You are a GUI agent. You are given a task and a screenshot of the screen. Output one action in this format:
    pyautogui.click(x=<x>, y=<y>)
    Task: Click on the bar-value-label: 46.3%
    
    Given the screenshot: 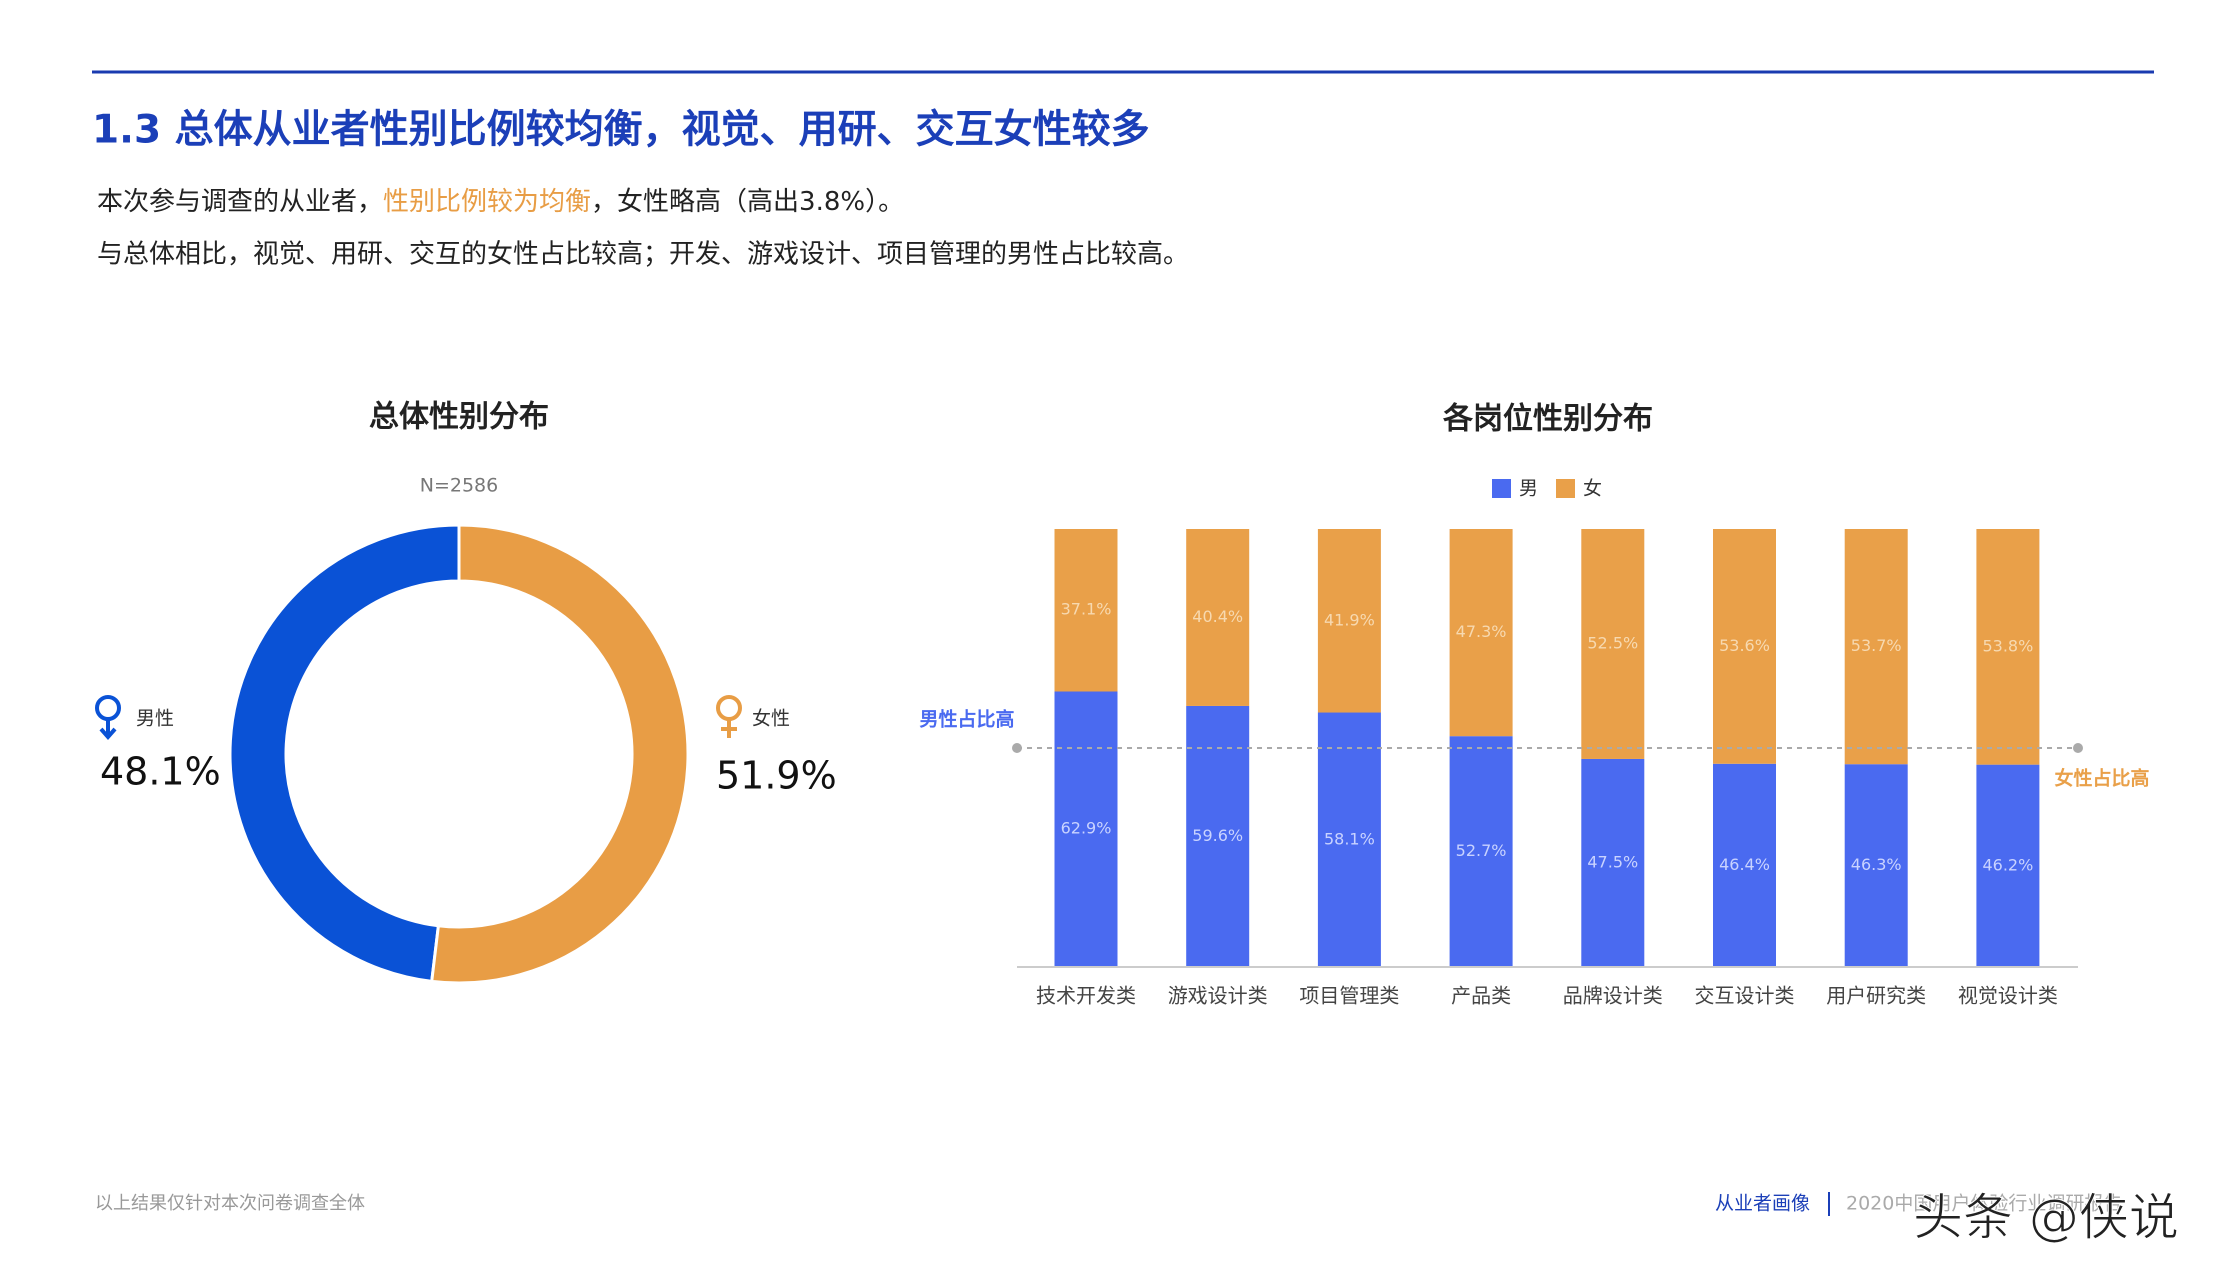 What is the action you would take?
    pyautogui.click(x=1876, y=864)
    